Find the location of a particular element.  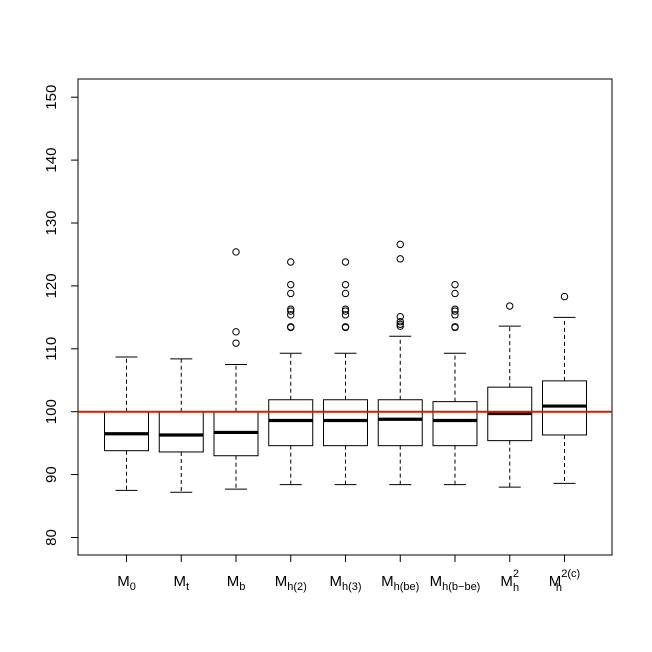

y-tick-label: 90 is located at coordinates (51, 474).